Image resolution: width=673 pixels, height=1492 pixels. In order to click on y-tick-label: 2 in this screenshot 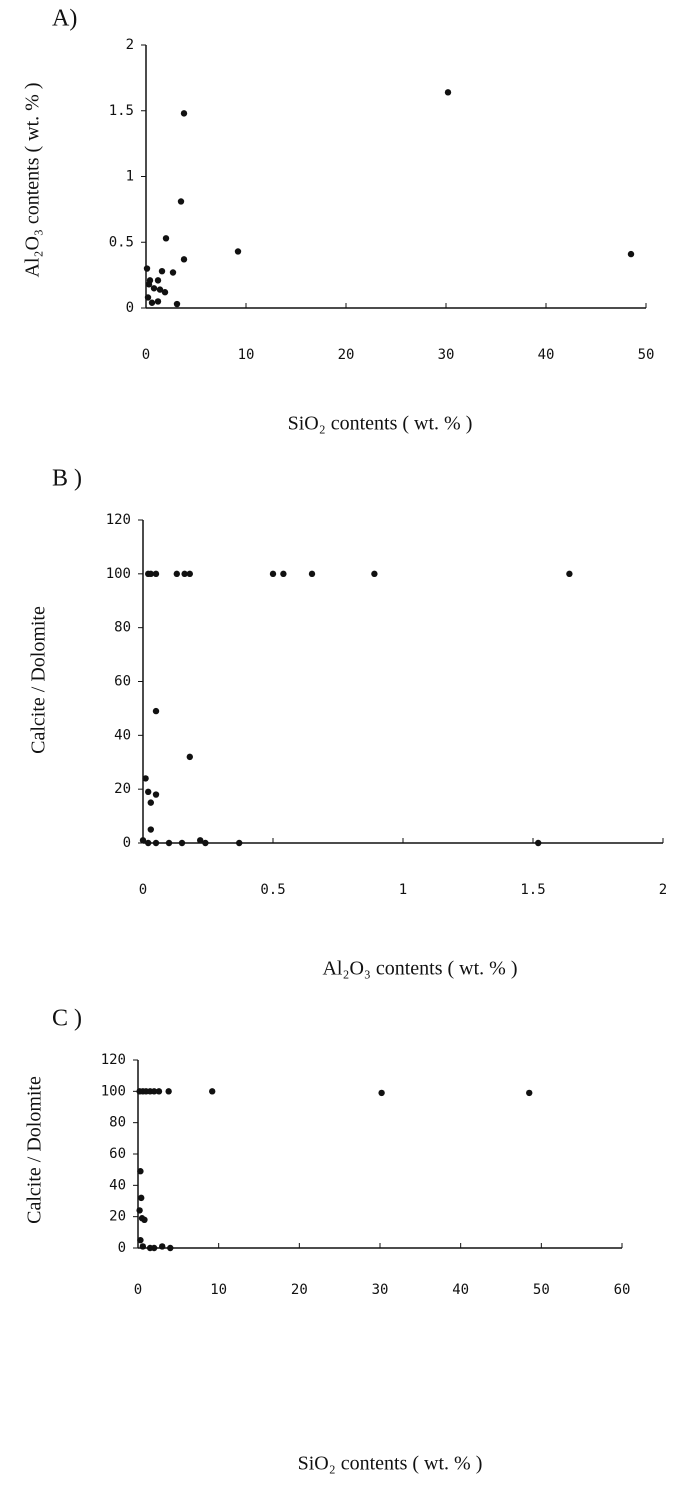, I will do `click(130, 45)`.